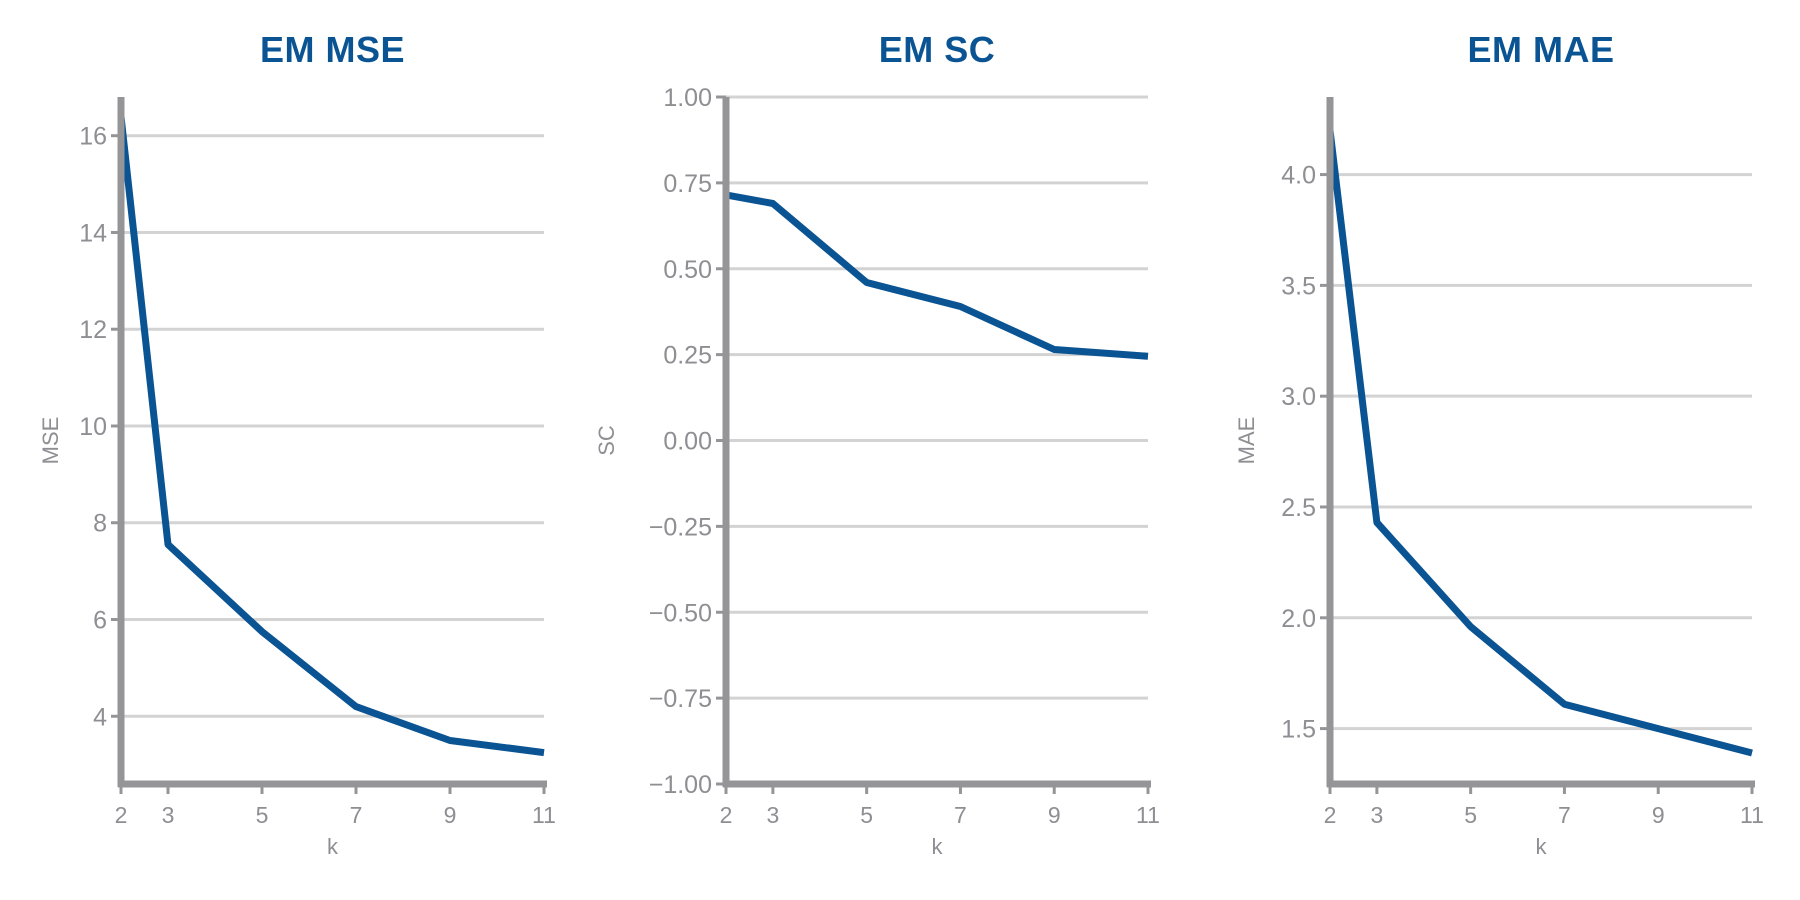  I want to click on y-tick-label: 3.5, so click(1298, 286).